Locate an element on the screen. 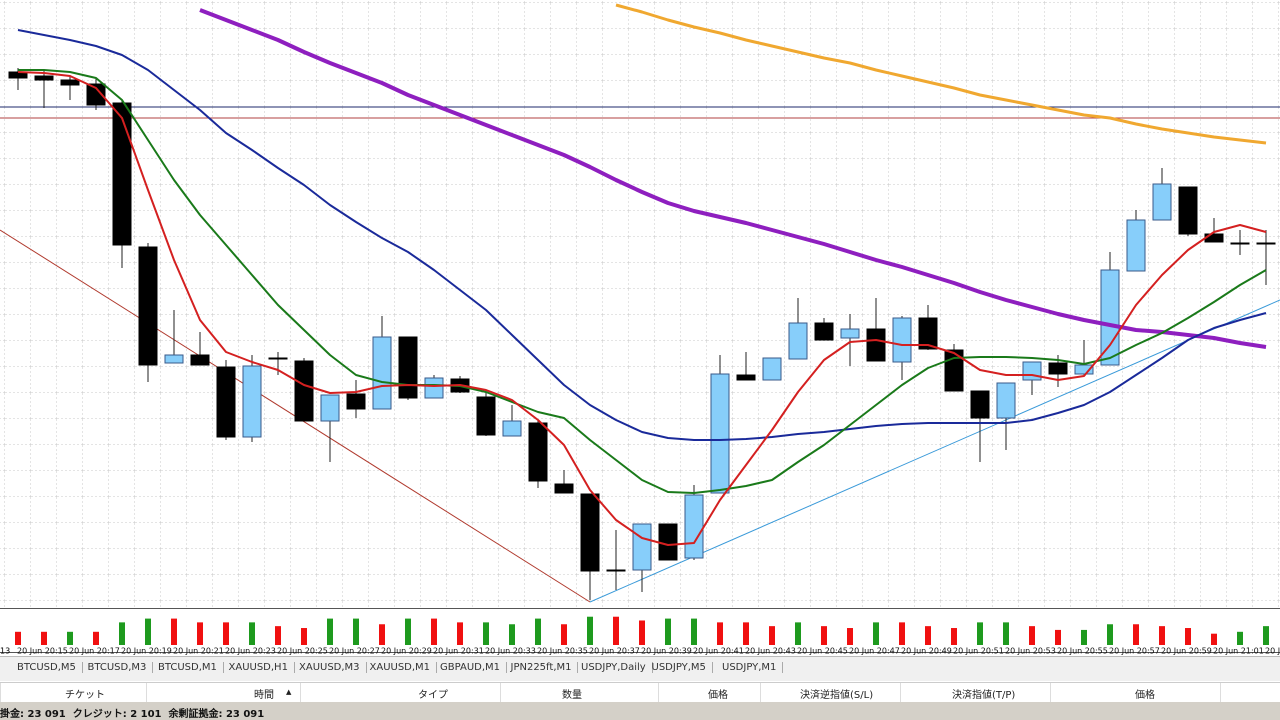 This screenshot has height=720, width=1280. x-tick-label: 20 Jun 20:19 is located at coordinates (146, 651).